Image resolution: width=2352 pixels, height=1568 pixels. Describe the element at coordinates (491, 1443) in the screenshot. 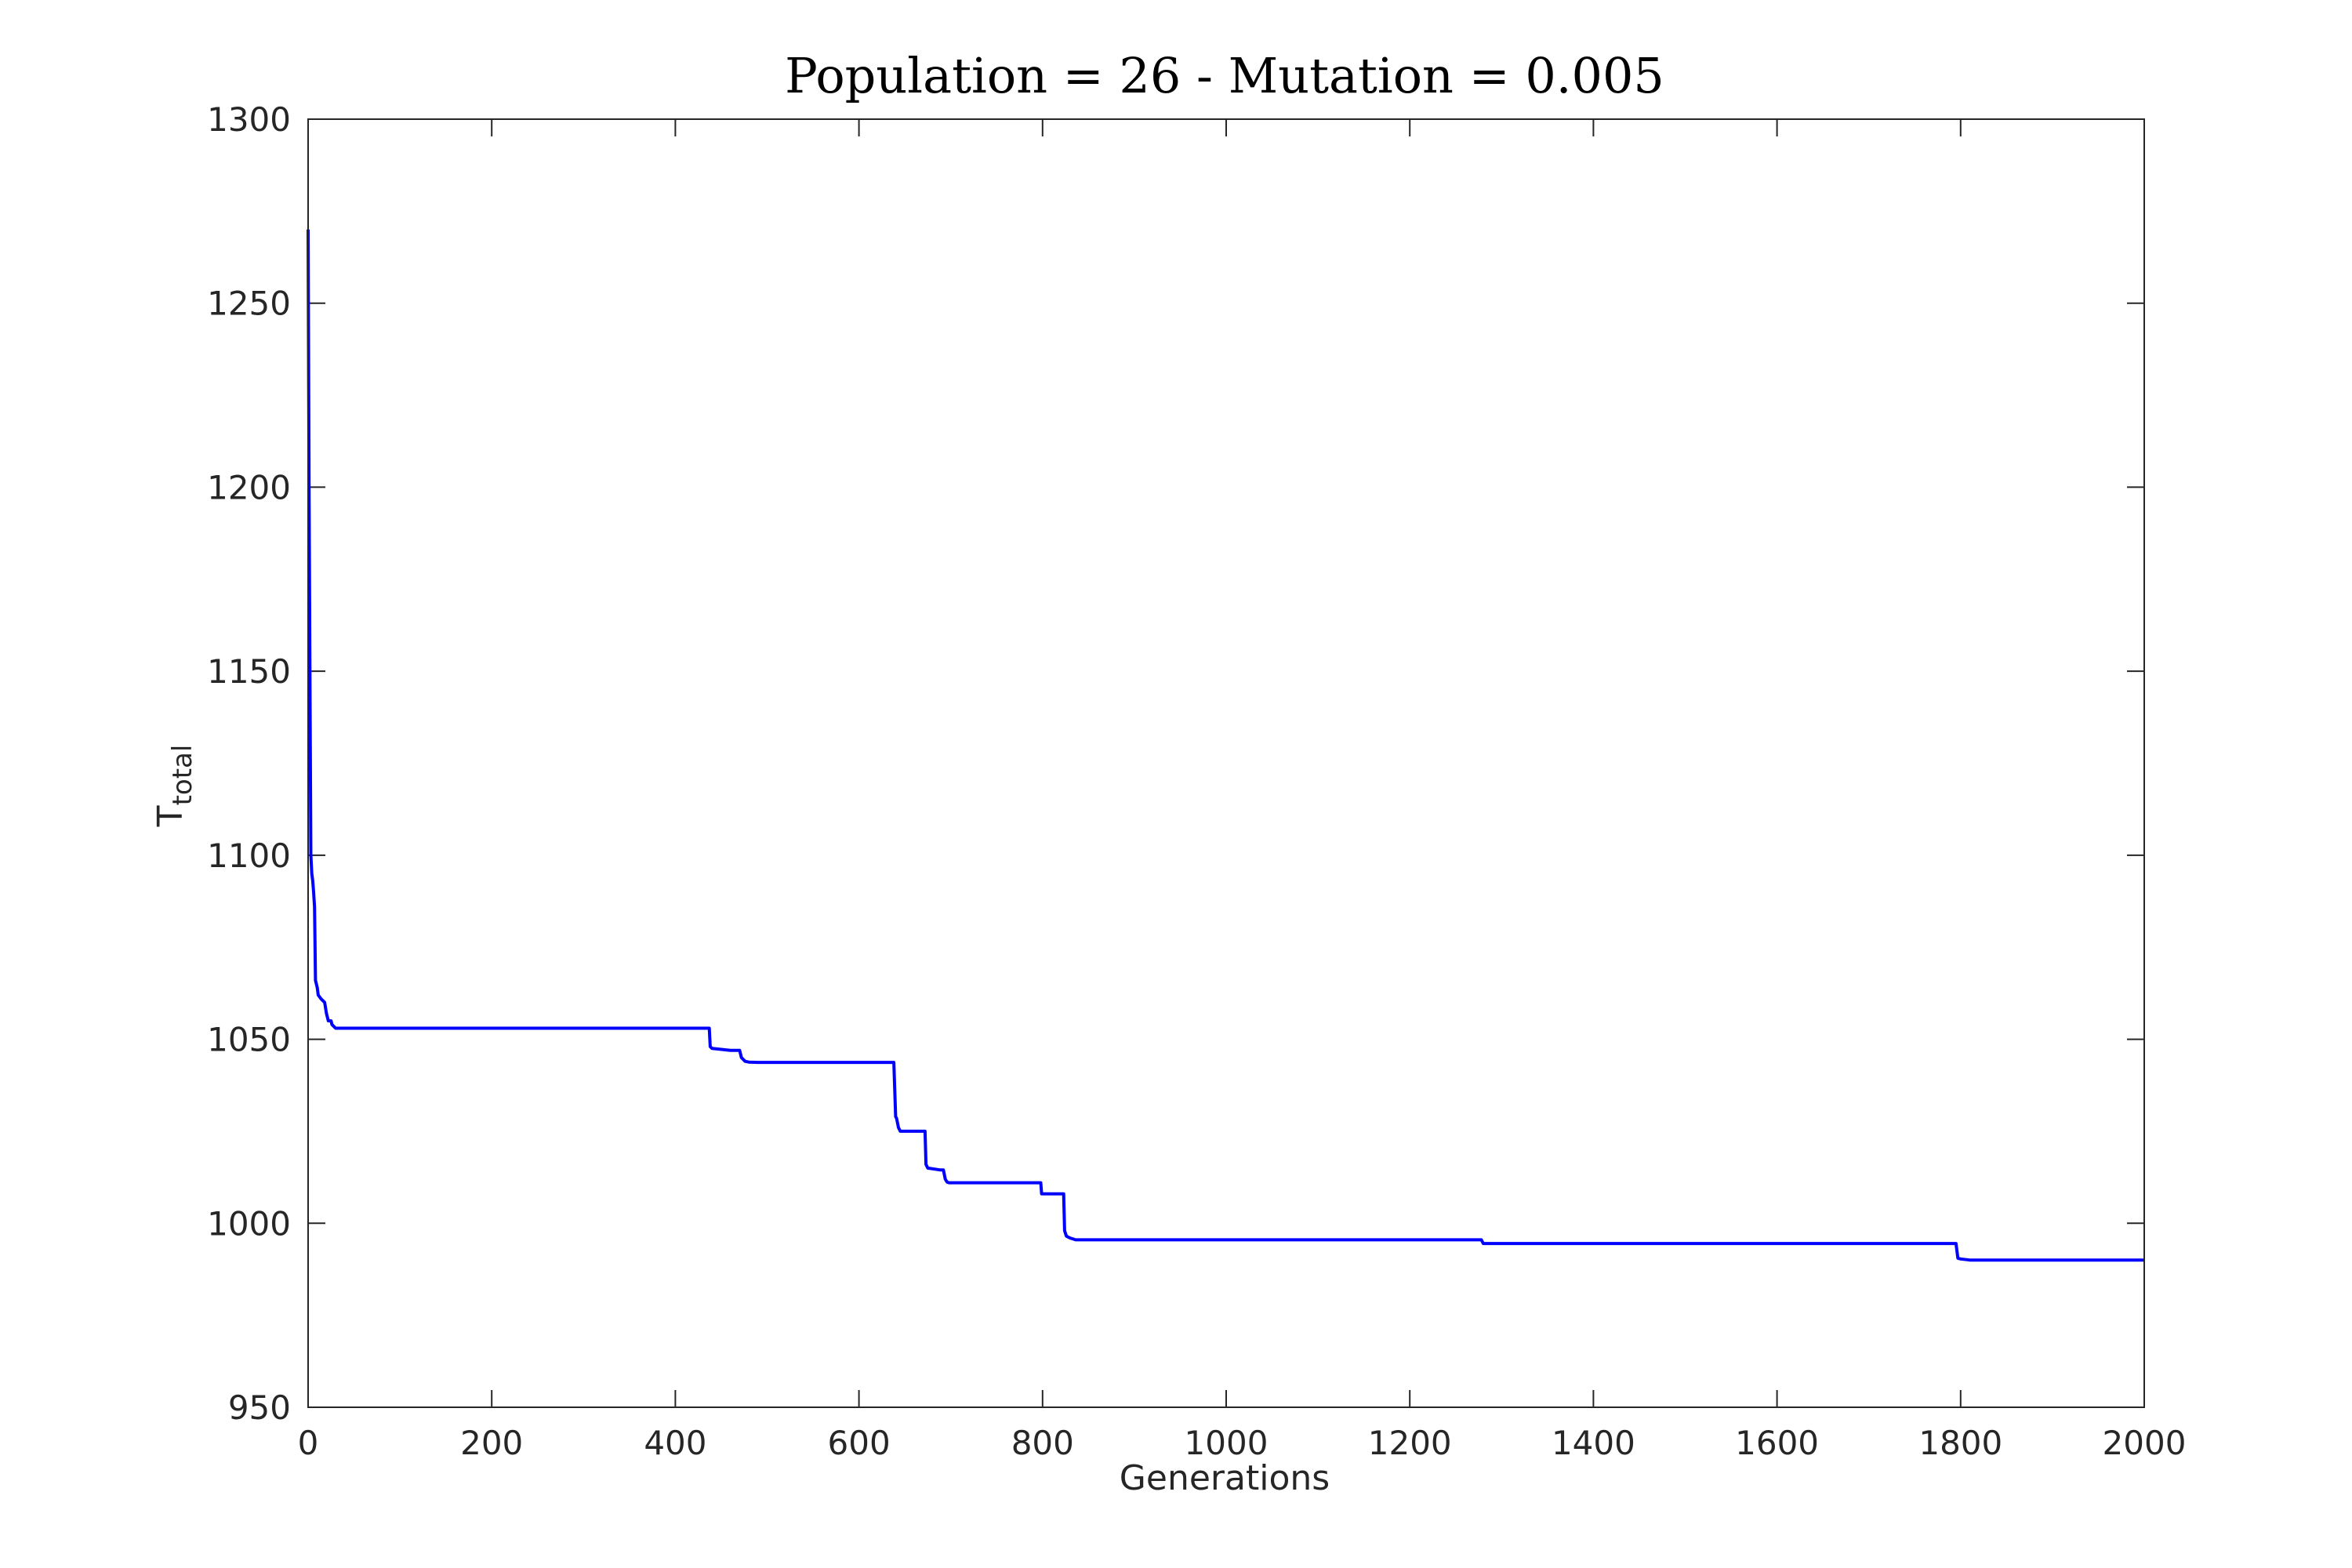

I see `x-tick-label: 200` at that location.